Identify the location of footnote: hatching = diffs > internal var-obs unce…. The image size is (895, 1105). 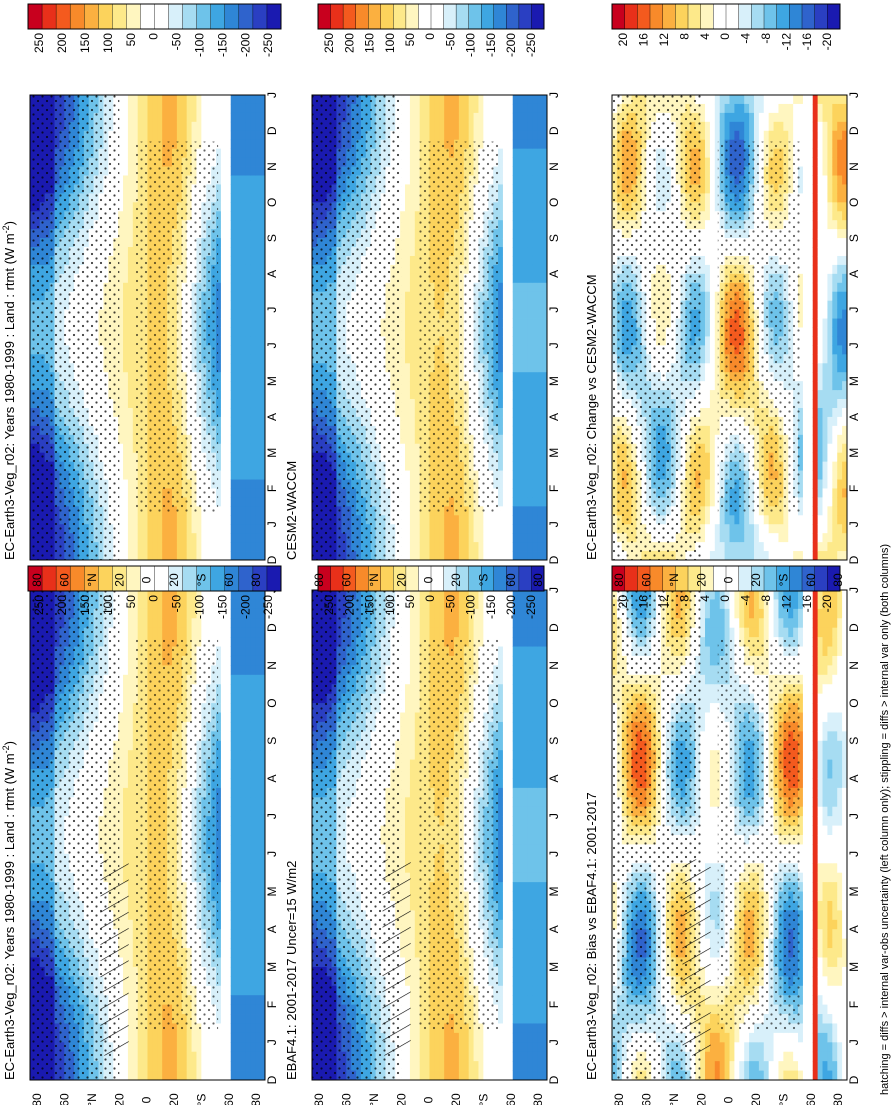
(885, 819).